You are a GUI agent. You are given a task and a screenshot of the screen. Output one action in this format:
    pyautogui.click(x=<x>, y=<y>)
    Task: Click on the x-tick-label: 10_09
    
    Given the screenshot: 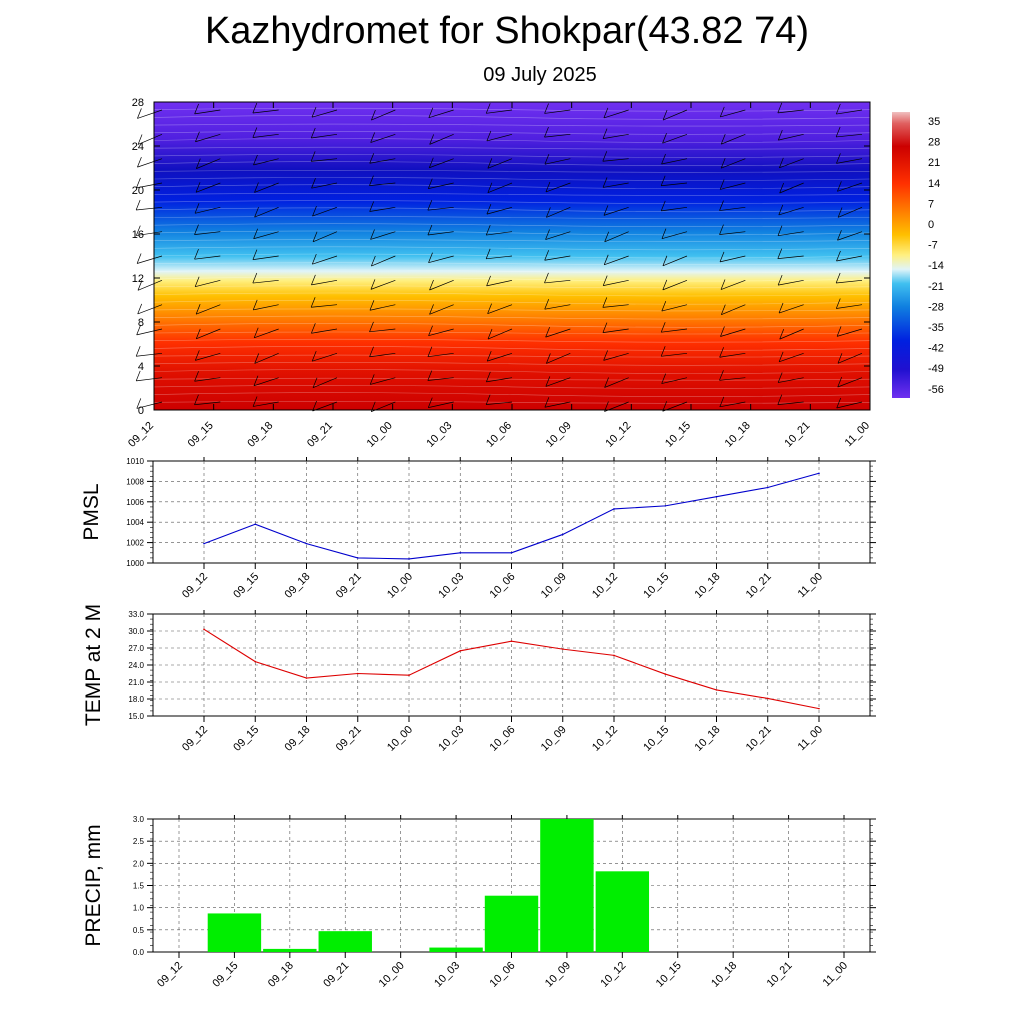 What is the action you would take?
    pyautogui.click(x=554, y=586)
    